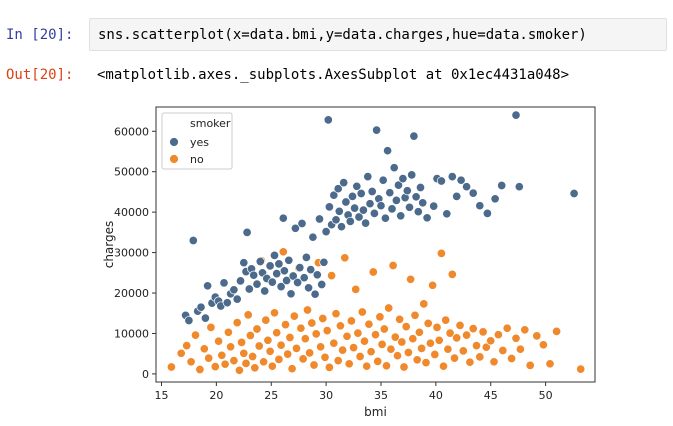 This screenshot has width=673, height=426. I want to click on x-axis-label: bmi, so click(375, 412).